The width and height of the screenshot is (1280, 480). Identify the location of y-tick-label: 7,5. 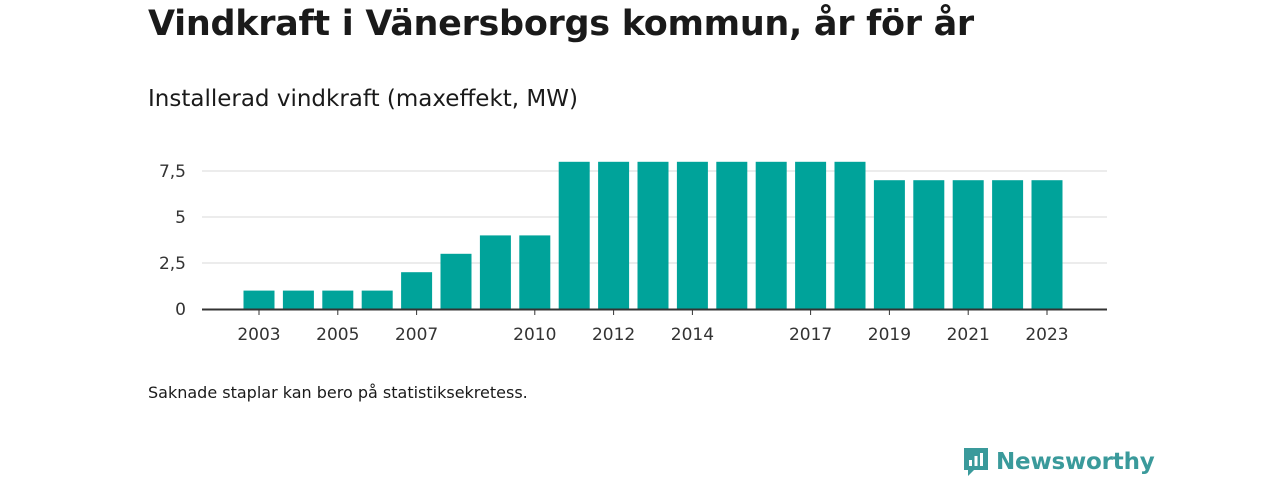
(172, 172).